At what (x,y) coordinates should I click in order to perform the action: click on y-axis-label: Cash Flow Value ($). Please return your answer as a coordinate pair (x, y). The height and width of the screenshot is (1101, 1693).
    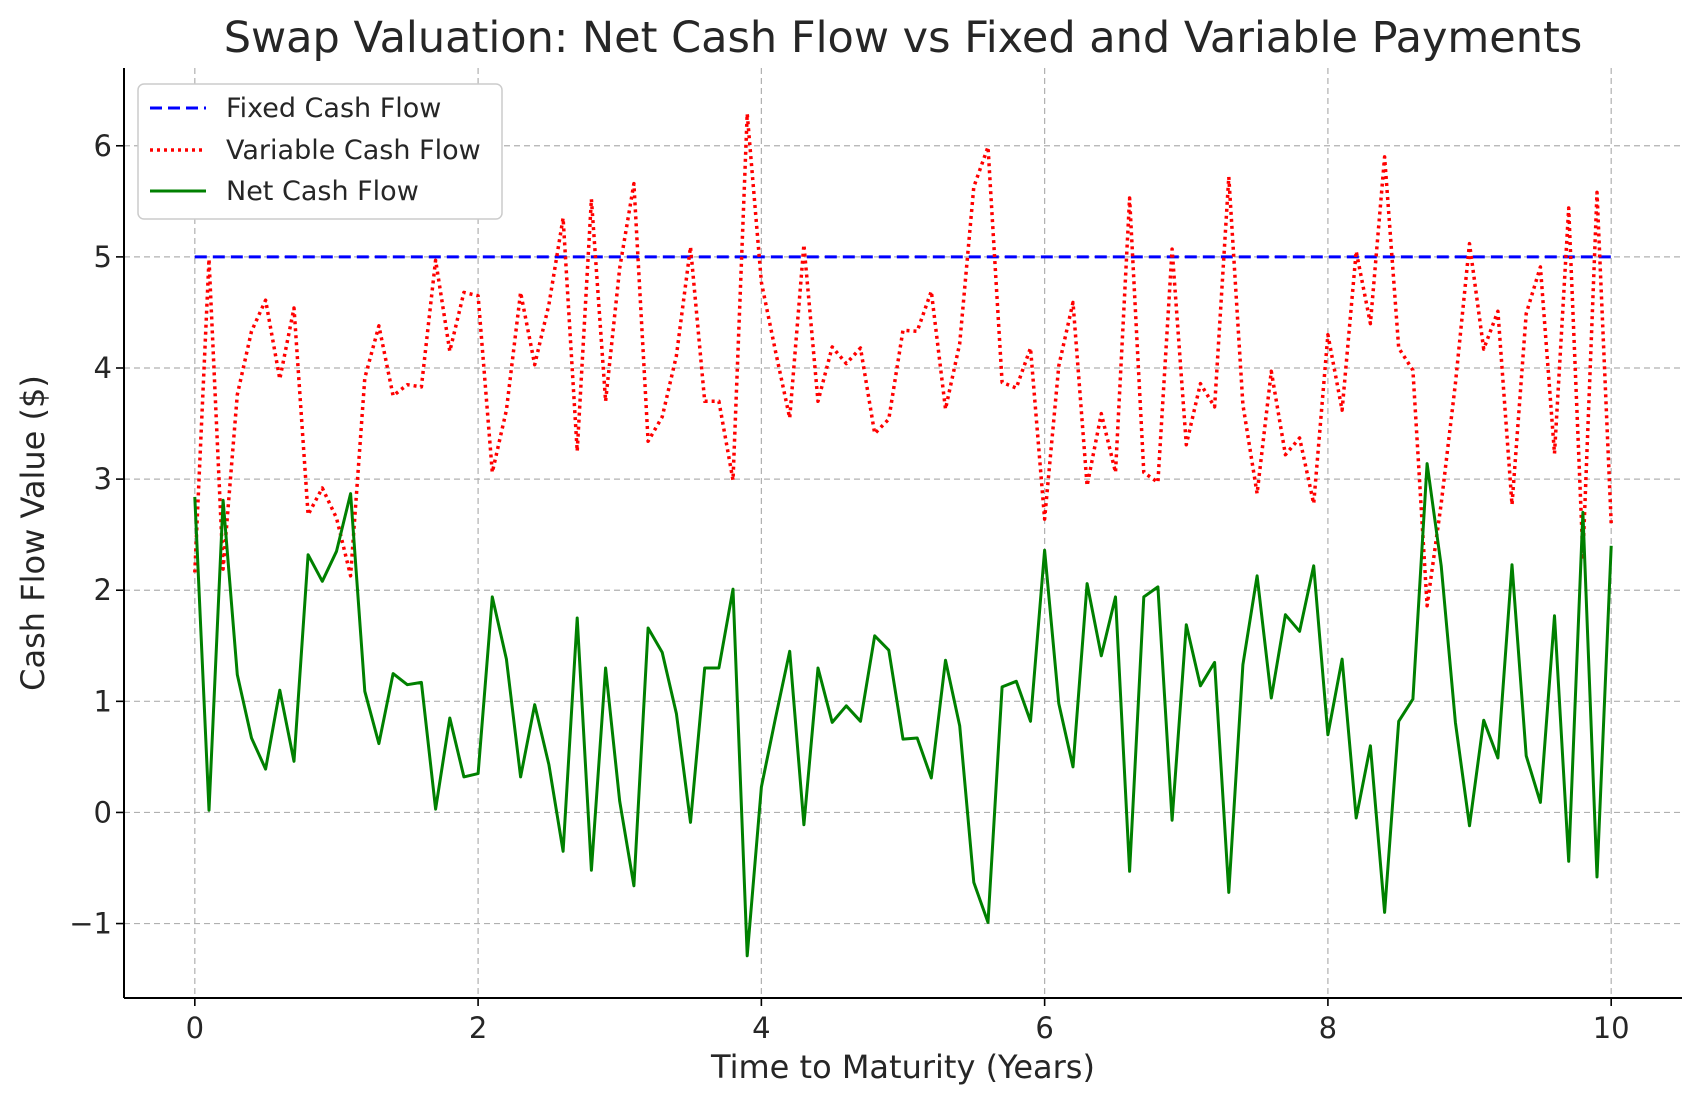
    Looking at the image, I should click on (33, 533).